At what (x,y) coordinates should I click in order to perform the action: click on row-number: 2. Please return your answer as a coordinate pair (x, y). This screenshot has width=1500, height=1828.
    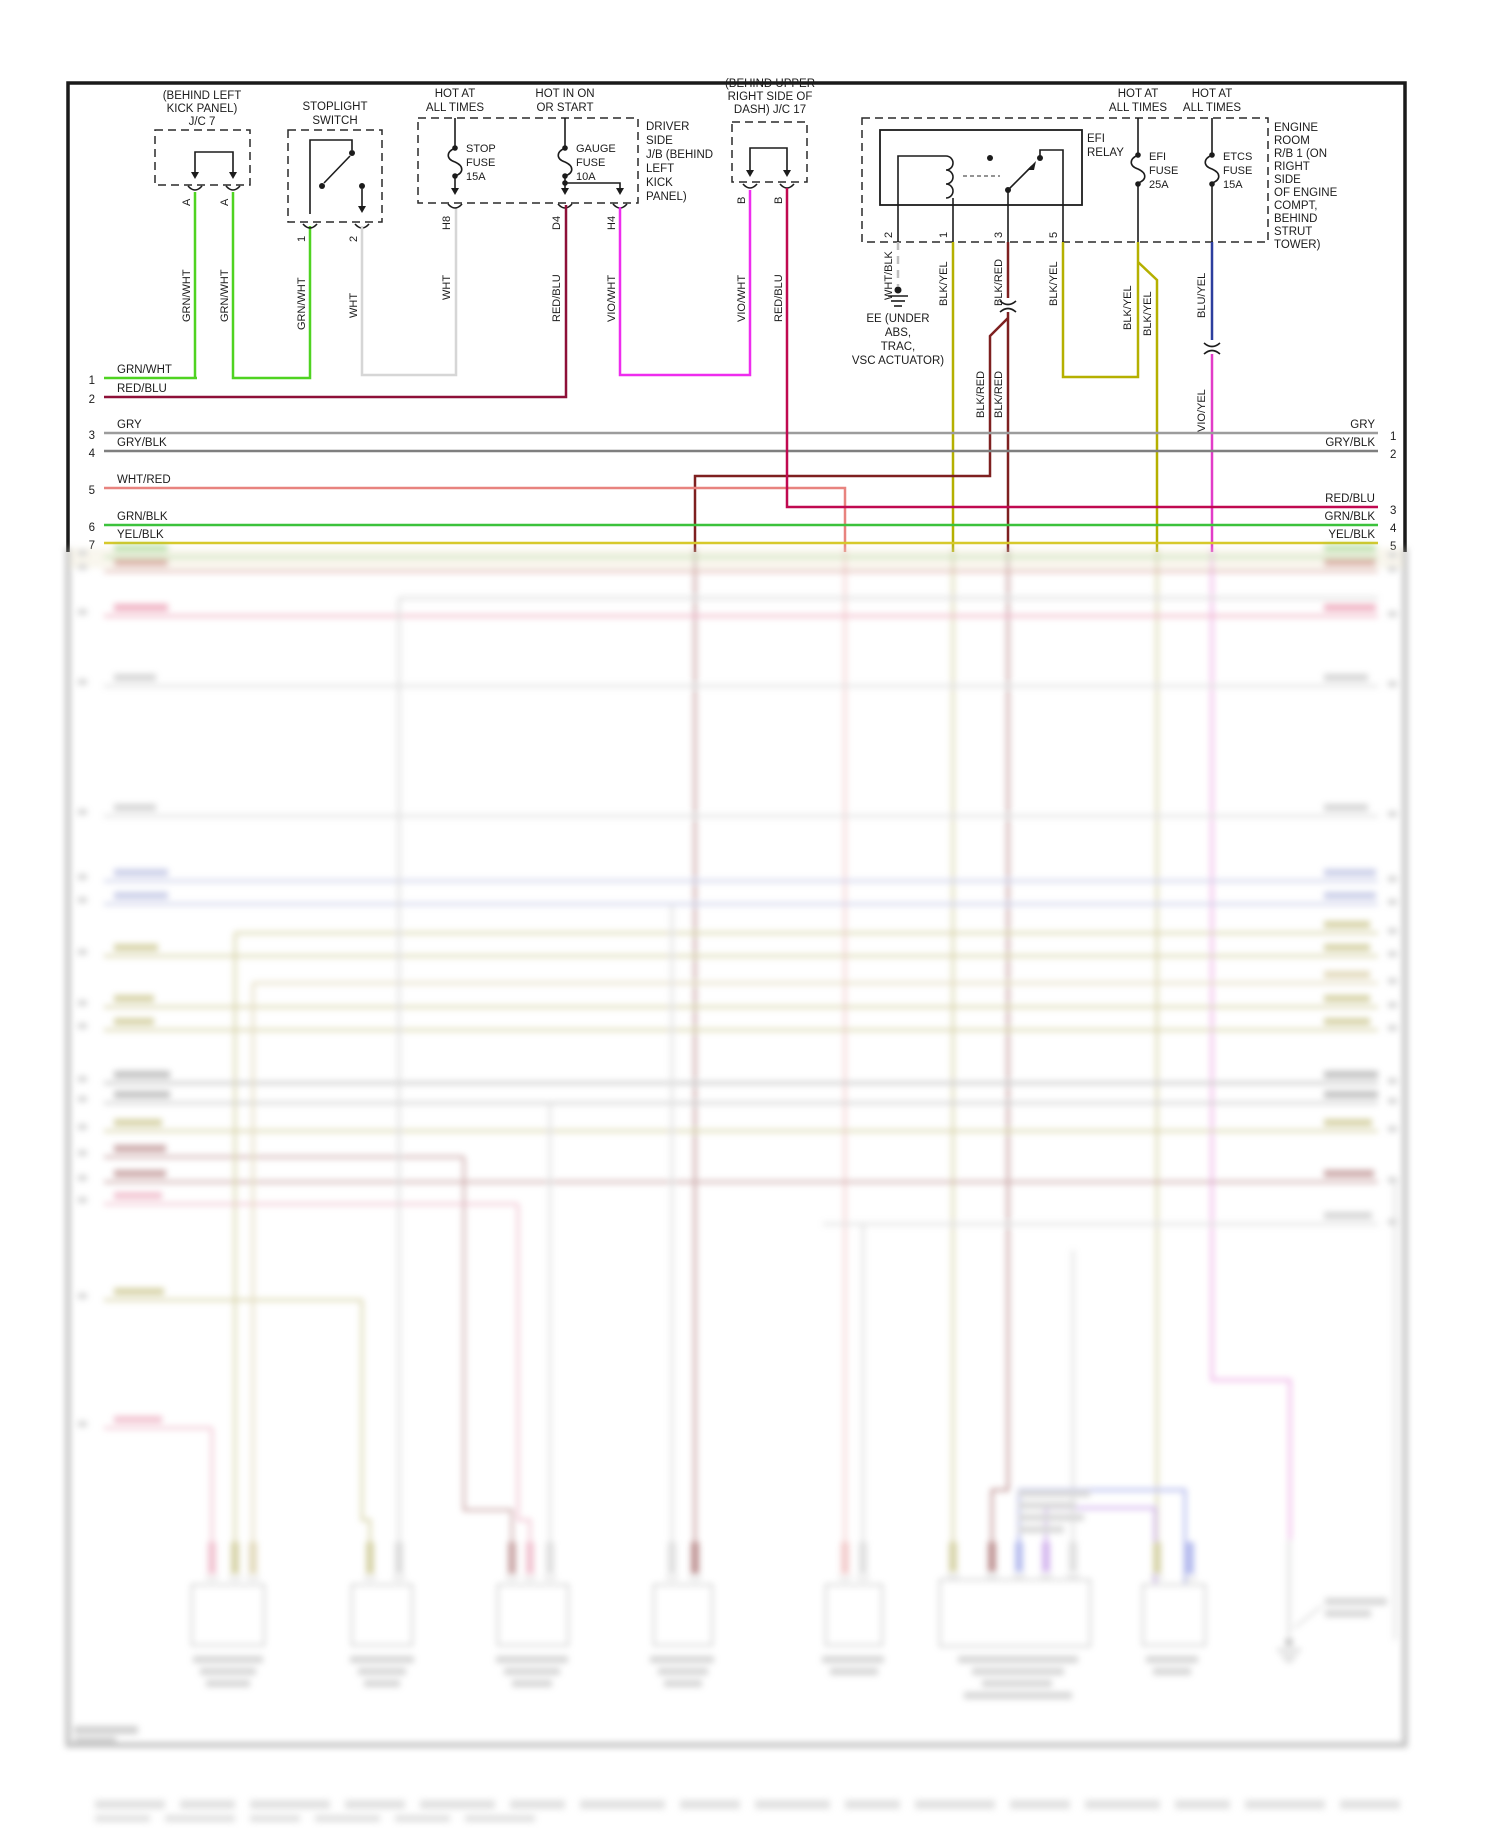
    Looking at the image, I should click on (92, 400).